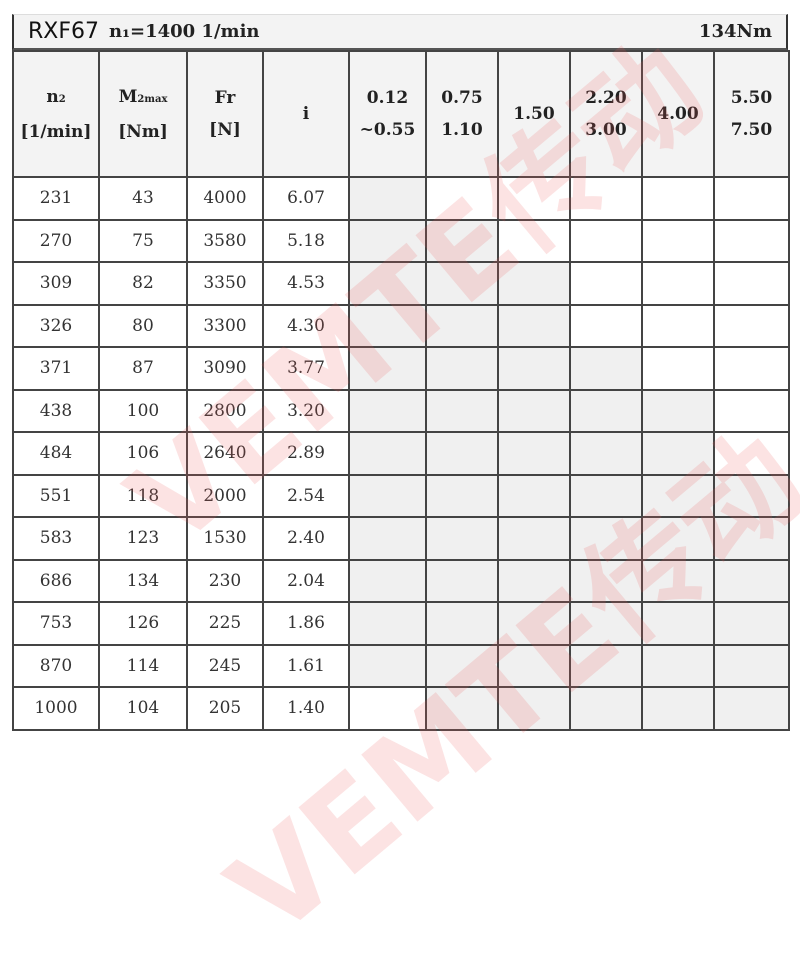 The width and height of the screenshot is (800, 968). I want to click on table-row: 484 106 2640 2.89, so click(401, 453).